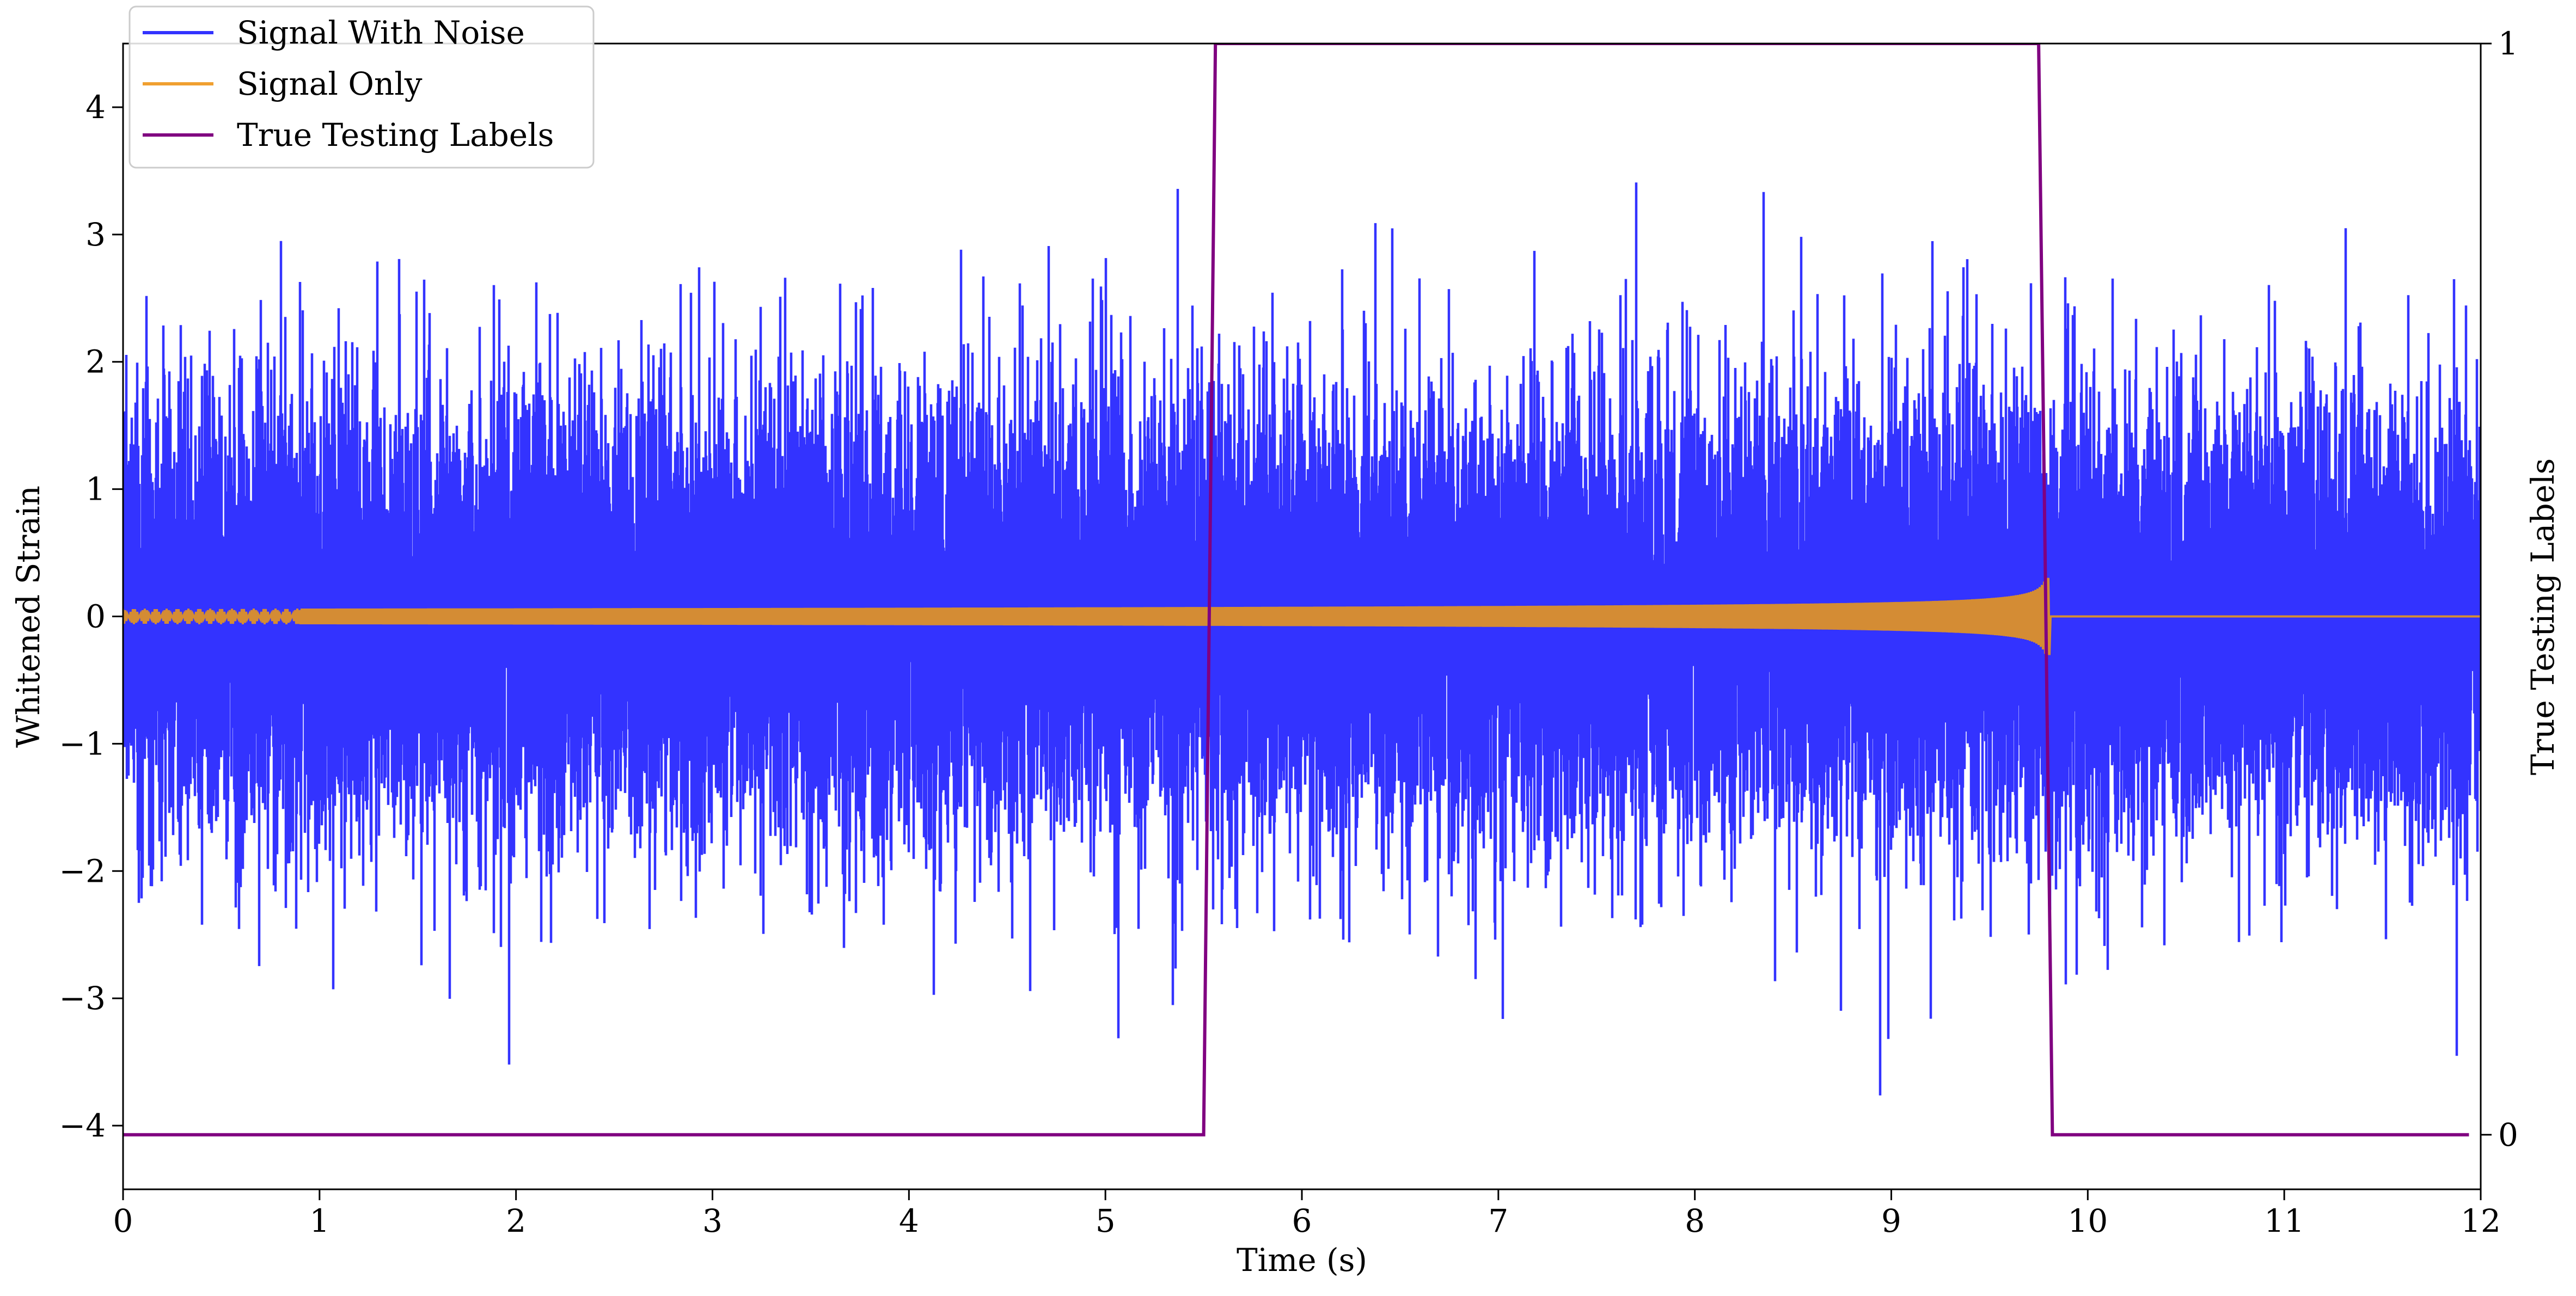  What do you see at coordinates (1695, 1220) in the screenshot?
I see `x-tick-label: 8` at bounding box center [1695, 1220].